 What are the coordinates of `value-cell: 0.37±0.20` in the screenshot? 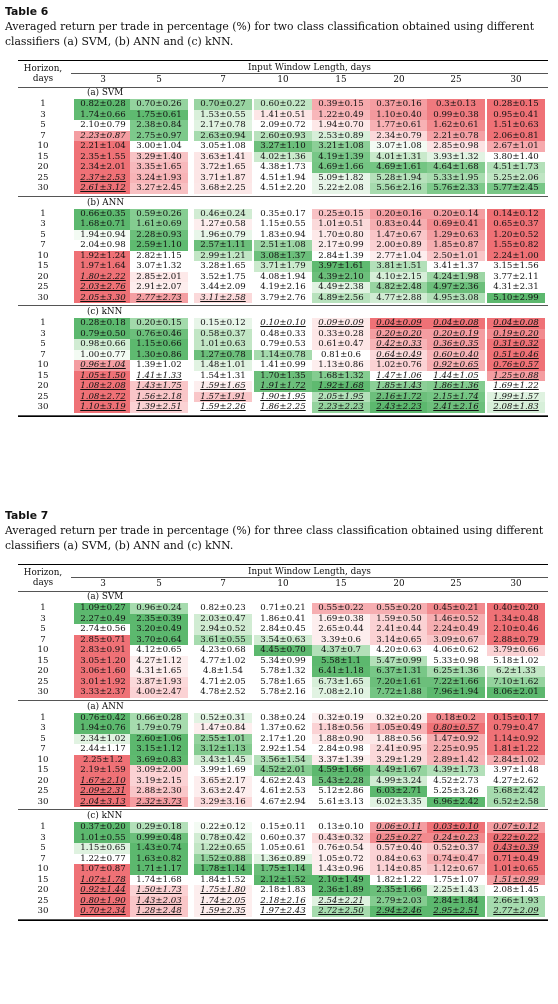 It's located at (103, 827).